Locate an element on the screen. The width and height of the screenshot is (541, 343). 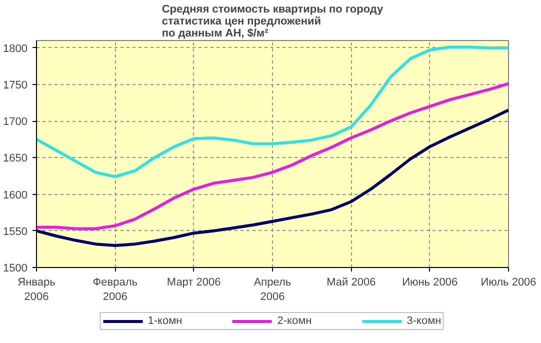
x-tick-label: Апрель 2006 is located at coordinates (273, 289).